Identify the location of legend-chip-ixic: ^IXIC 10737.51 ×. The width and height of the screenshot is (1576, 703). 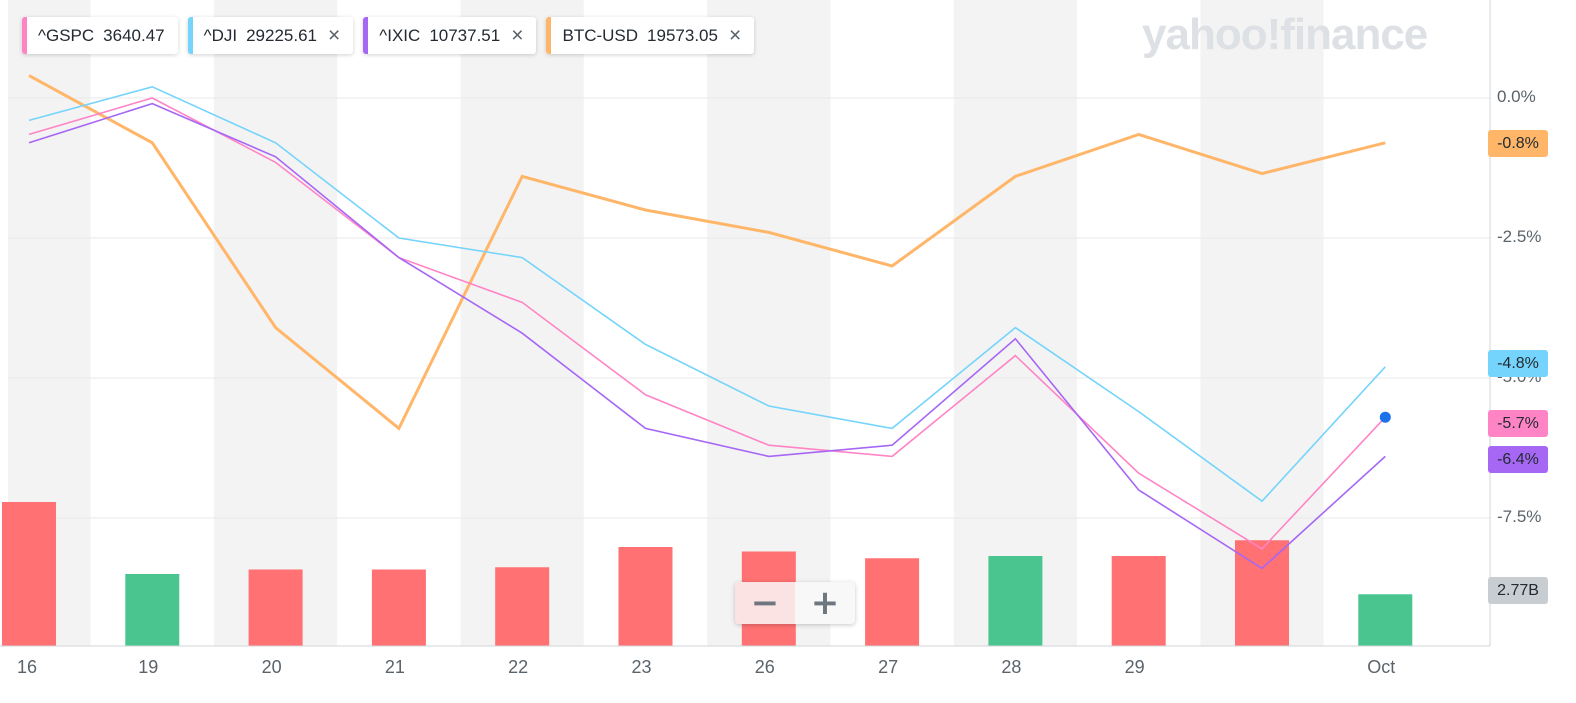
(450, 35).